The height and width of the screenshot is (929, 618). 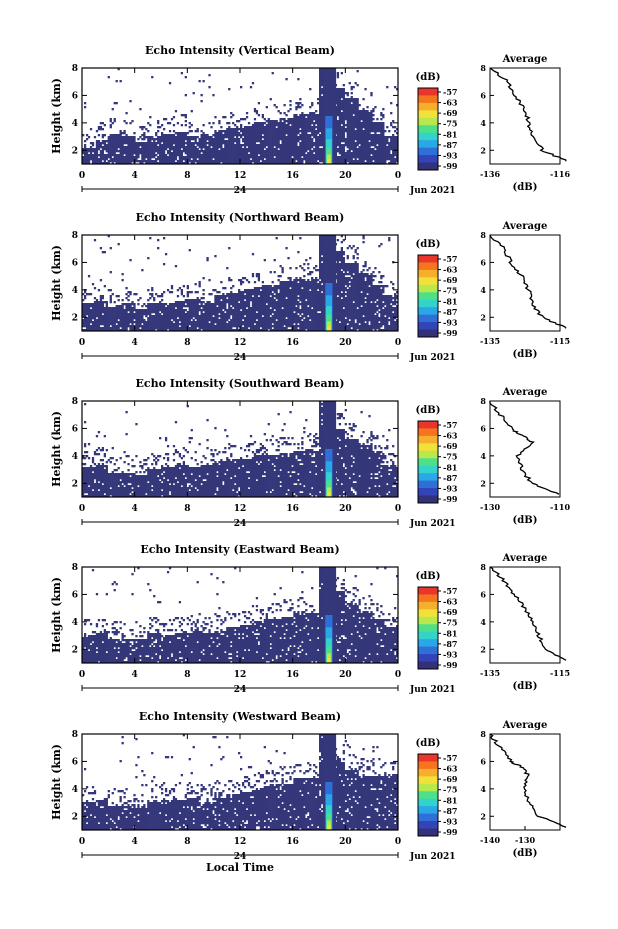 I want to click on colorbar-unit: (dB), so click(x=428, y=77).